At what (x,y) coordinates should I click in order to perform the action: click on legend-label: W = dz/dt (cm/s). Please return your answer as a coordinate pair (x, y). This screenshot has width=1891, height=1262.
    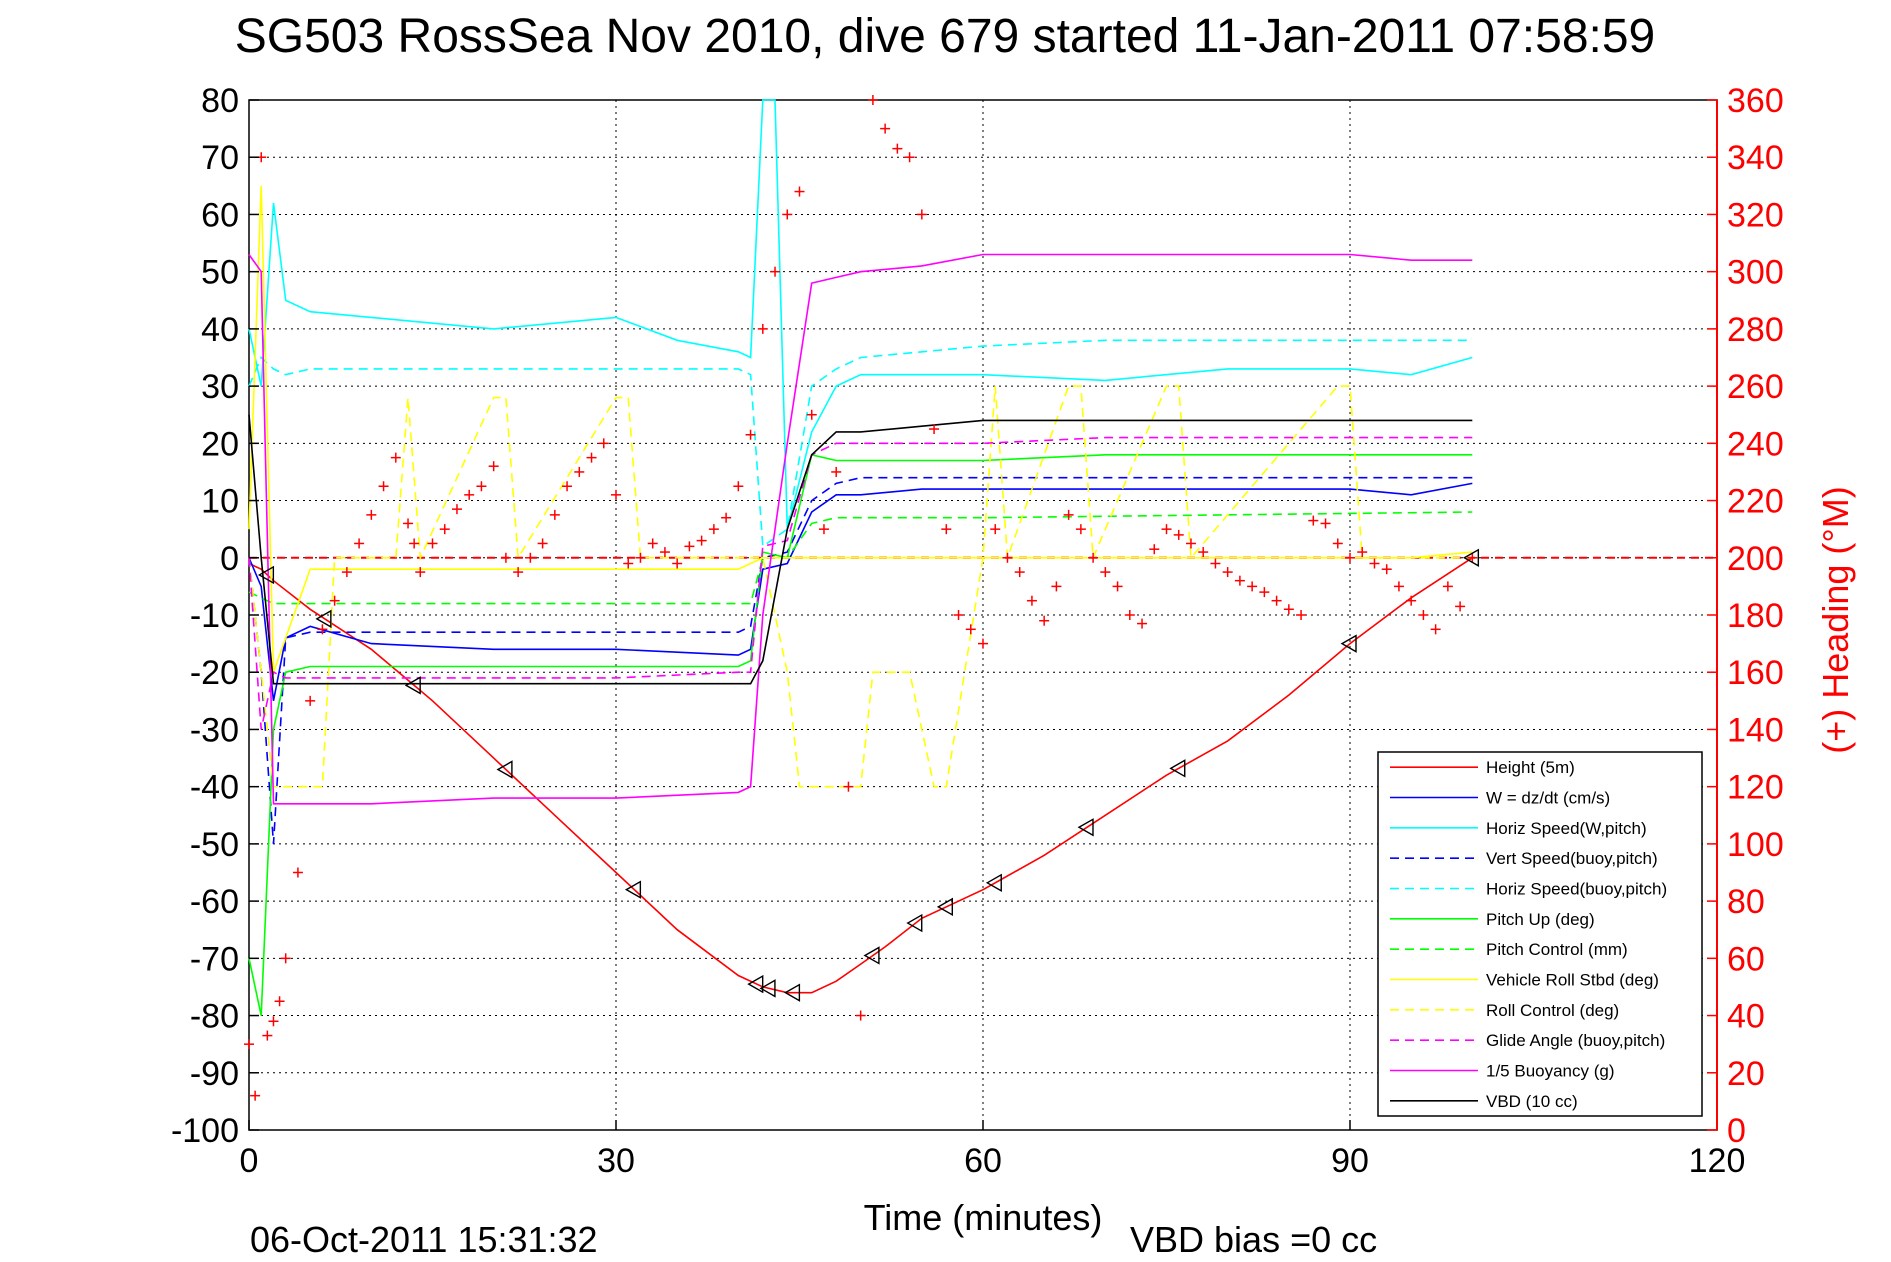
    Looking at the image, I should click on (1548, 798).